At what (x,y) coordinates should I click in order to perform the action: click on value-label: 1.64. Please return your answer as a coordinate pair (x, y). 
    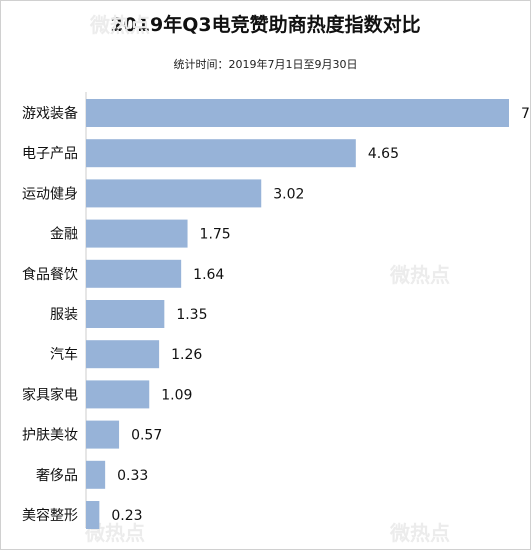
    Looking at the image, I should click on (208, 275).